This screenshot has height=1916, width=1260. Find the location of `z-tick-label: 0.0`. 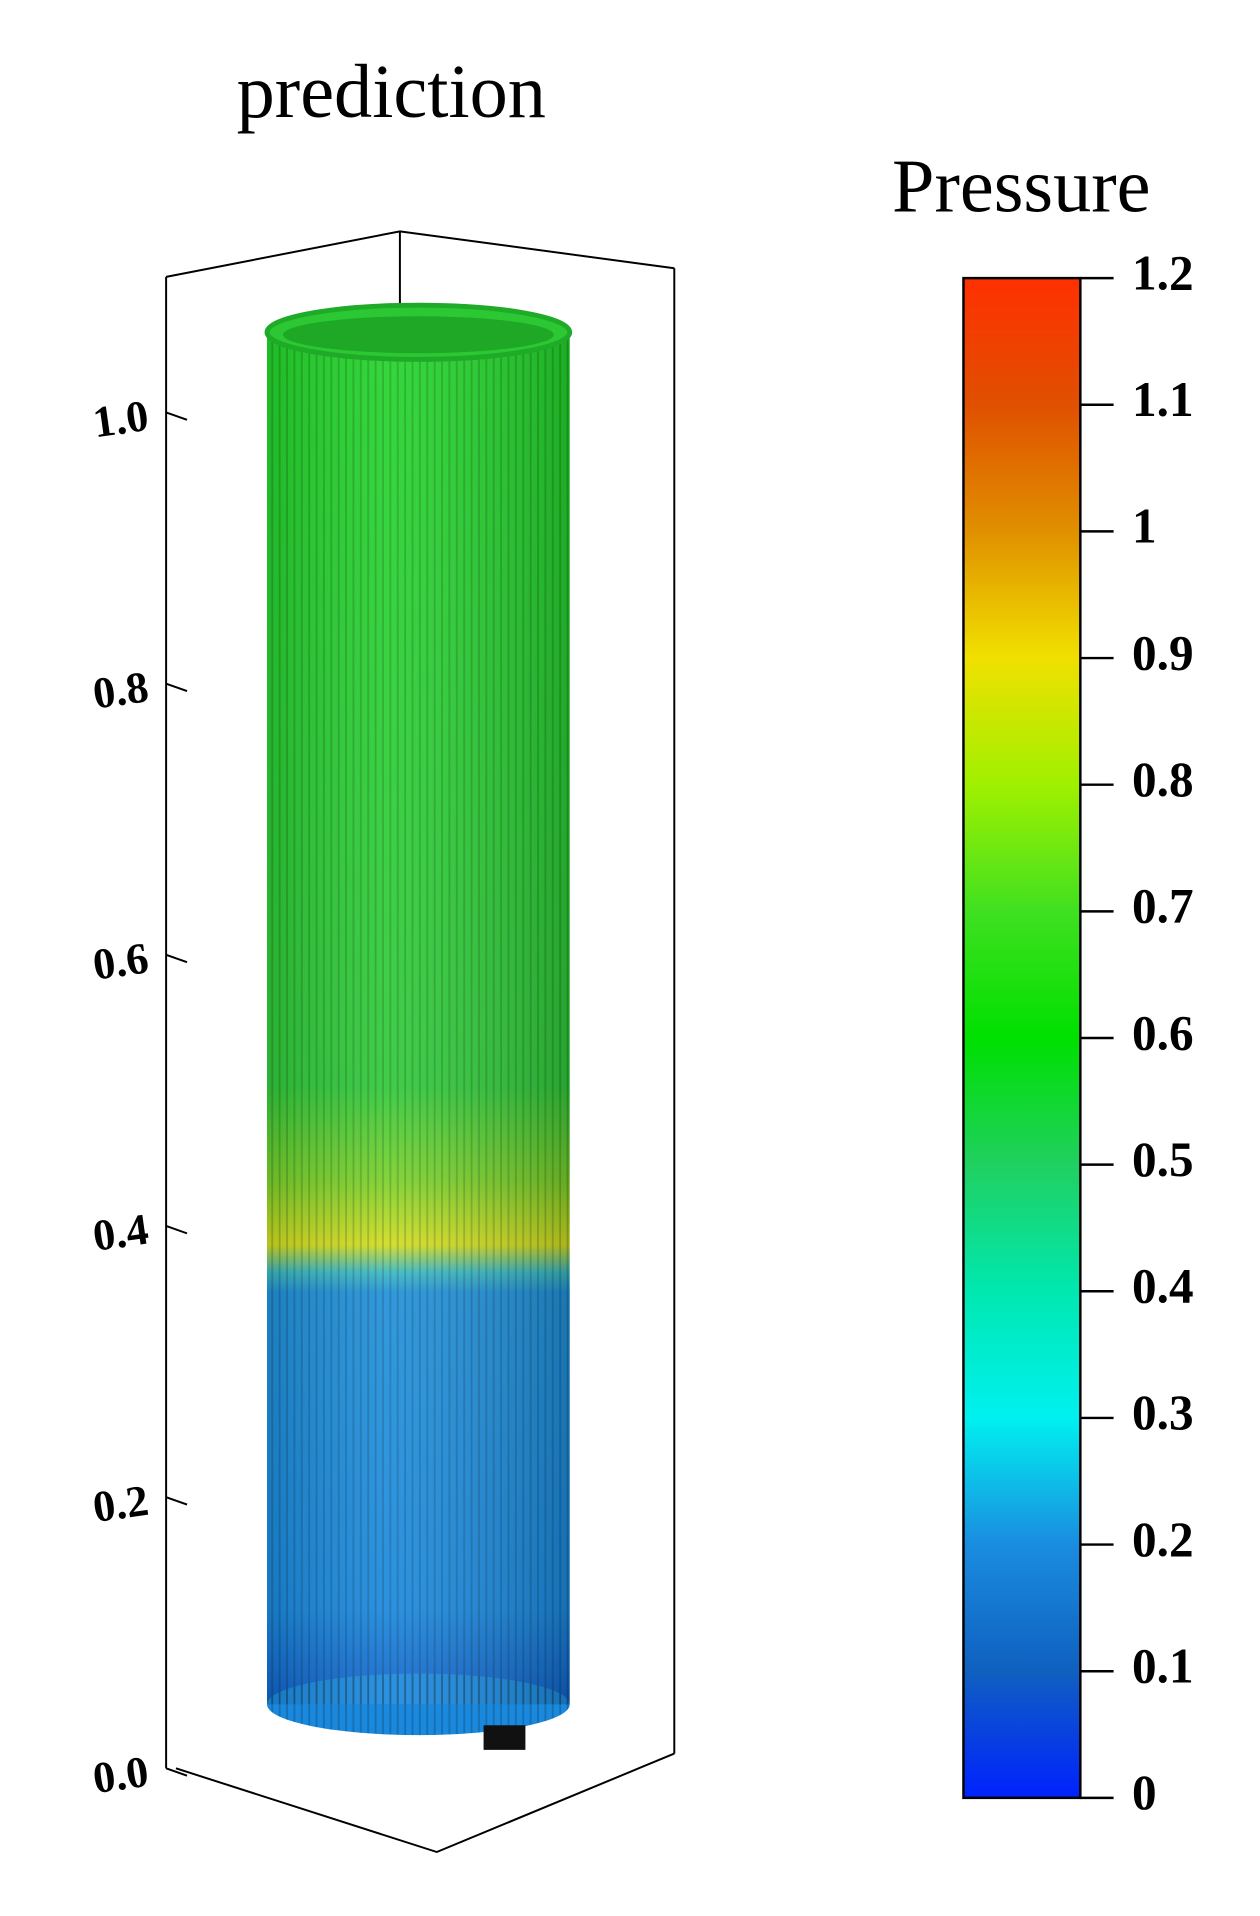

z-tick-label: 0.0 is located at coordinates (121, 1775).